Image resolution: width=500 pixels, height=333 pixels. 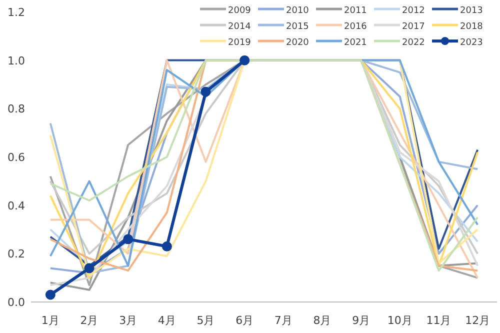 What do you see at coordinates (167, 320) in the screenshot?
I see `x-tick-label: 4月` at bounding box center [167, 320].